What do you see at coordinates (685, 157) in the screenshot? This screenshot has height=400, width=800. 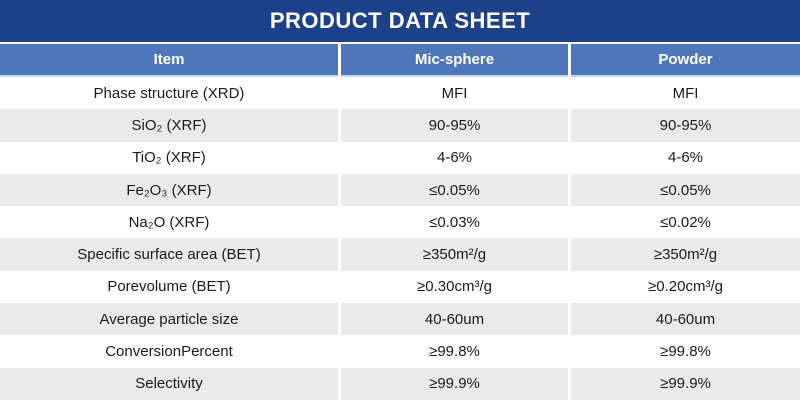 I see `cell-powder: 4-6%` at bounding box center [685, 157].